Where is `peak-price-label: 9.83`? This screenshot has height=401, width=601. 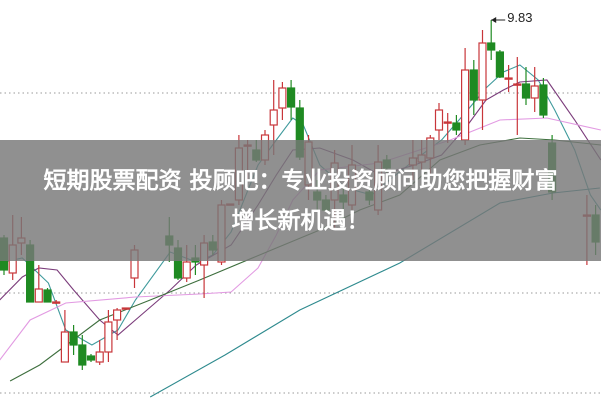 peak-price-label: 9.83 is located at coordinates (520, 17).